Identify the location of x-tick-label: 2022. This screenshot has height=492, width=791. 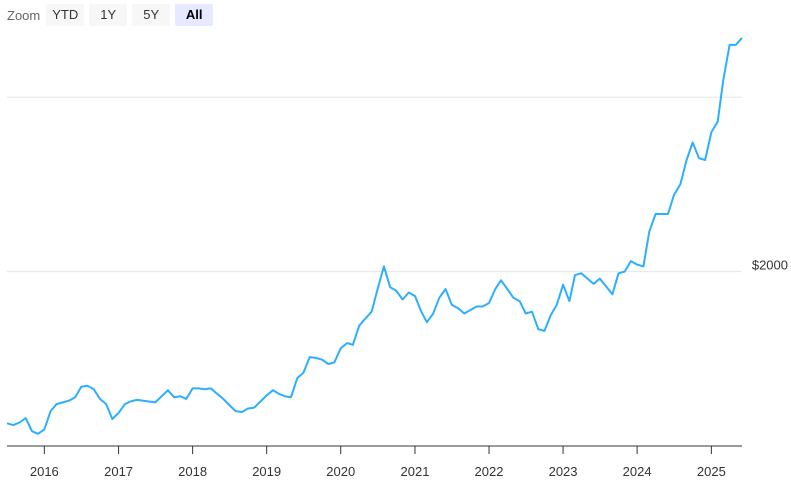
(489, 471).